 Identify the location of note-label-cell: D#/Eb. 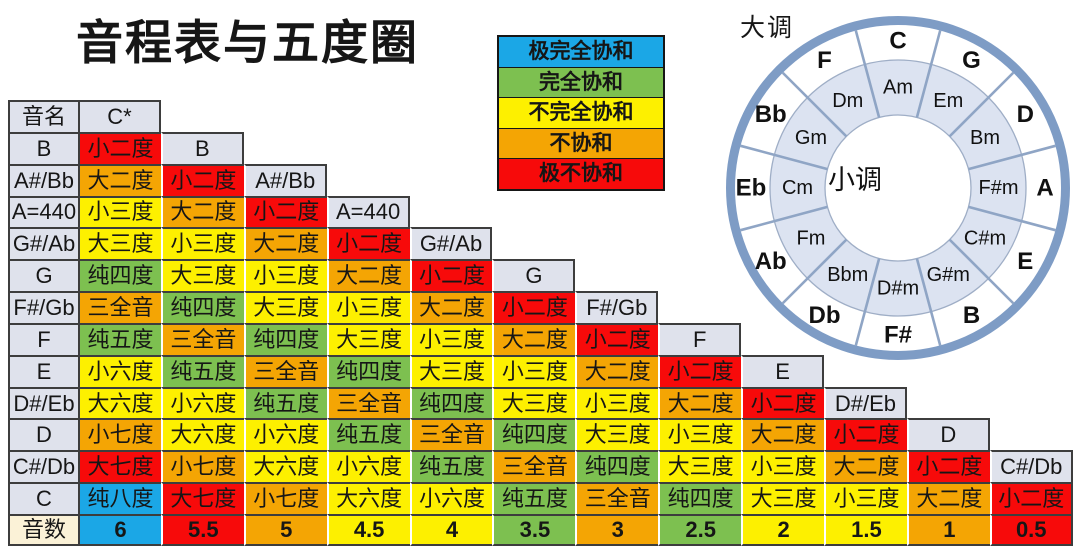
(43, 402).